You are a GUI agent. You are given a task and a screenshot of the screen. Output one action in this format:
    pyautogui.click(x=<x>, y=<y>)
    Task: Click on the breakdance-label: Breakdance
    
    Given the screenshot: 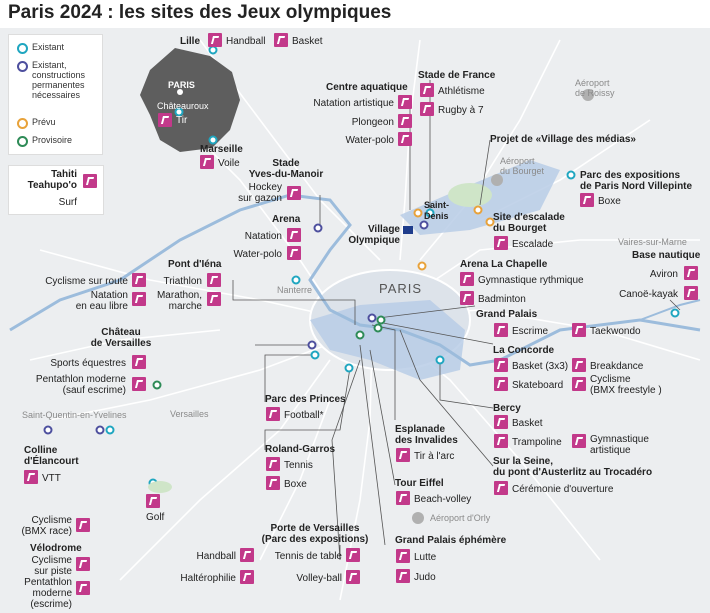 What is the action you would take?
    pyautogui.click(x=617, y=366)
    